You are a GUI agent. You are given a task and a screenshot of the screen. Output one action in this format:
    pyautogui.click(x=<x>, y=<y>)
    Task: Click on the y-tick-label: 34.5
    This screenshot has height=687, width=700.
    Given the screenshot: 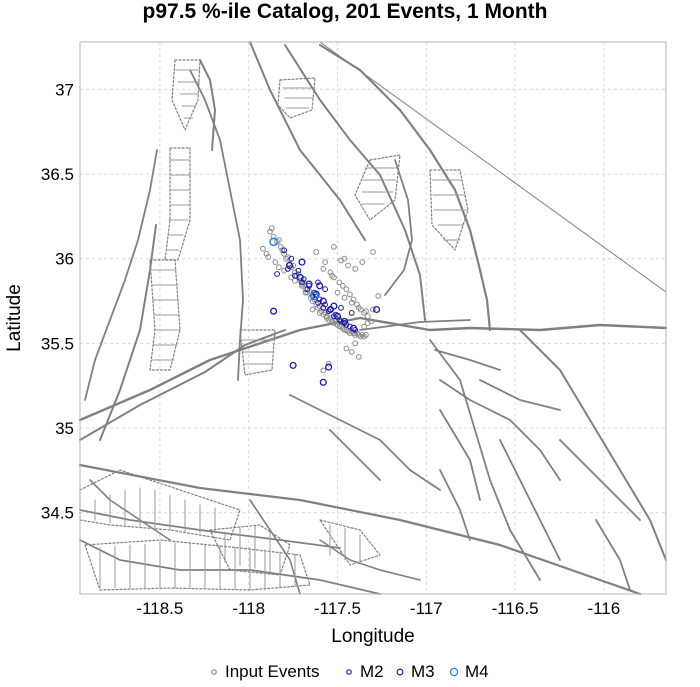 What is the action you would take?
    pyautogui.click(x=57, y=513)
    